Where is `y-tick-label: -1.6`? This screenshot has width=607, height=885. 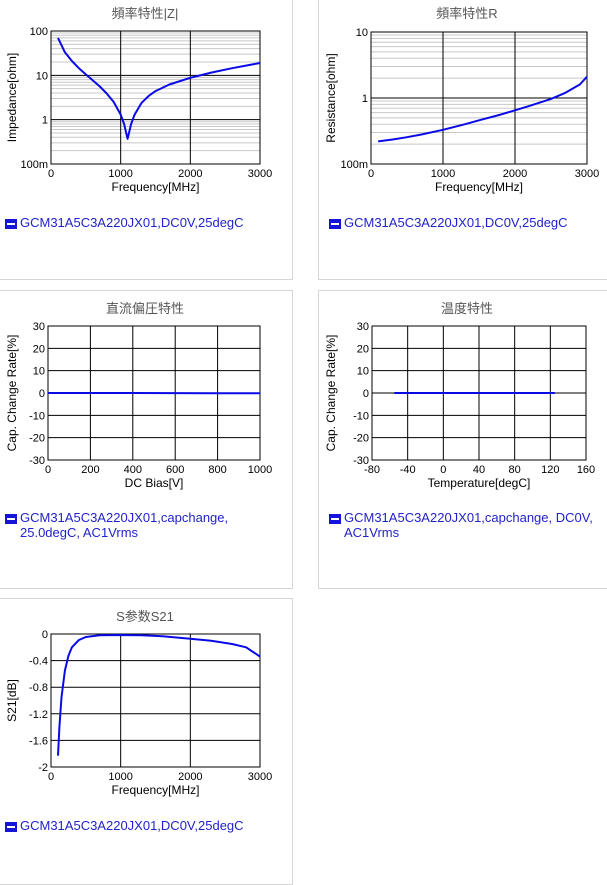
y-tick-label: -1.6 is located at coordinates (38, 741).